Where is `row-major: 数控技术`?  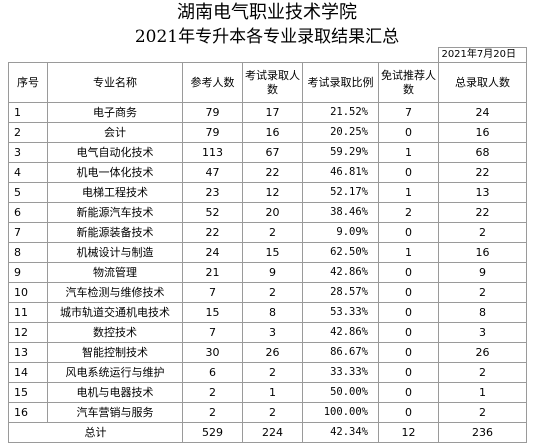
row-major: 数控技术 is located at coordinates (115, 332).